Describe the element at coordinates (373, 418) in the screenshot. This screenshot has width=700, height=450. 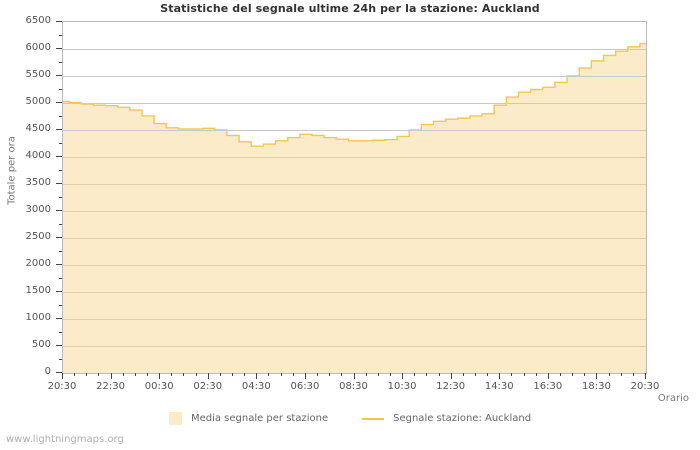
I see `line-swatch-icon` at that location.